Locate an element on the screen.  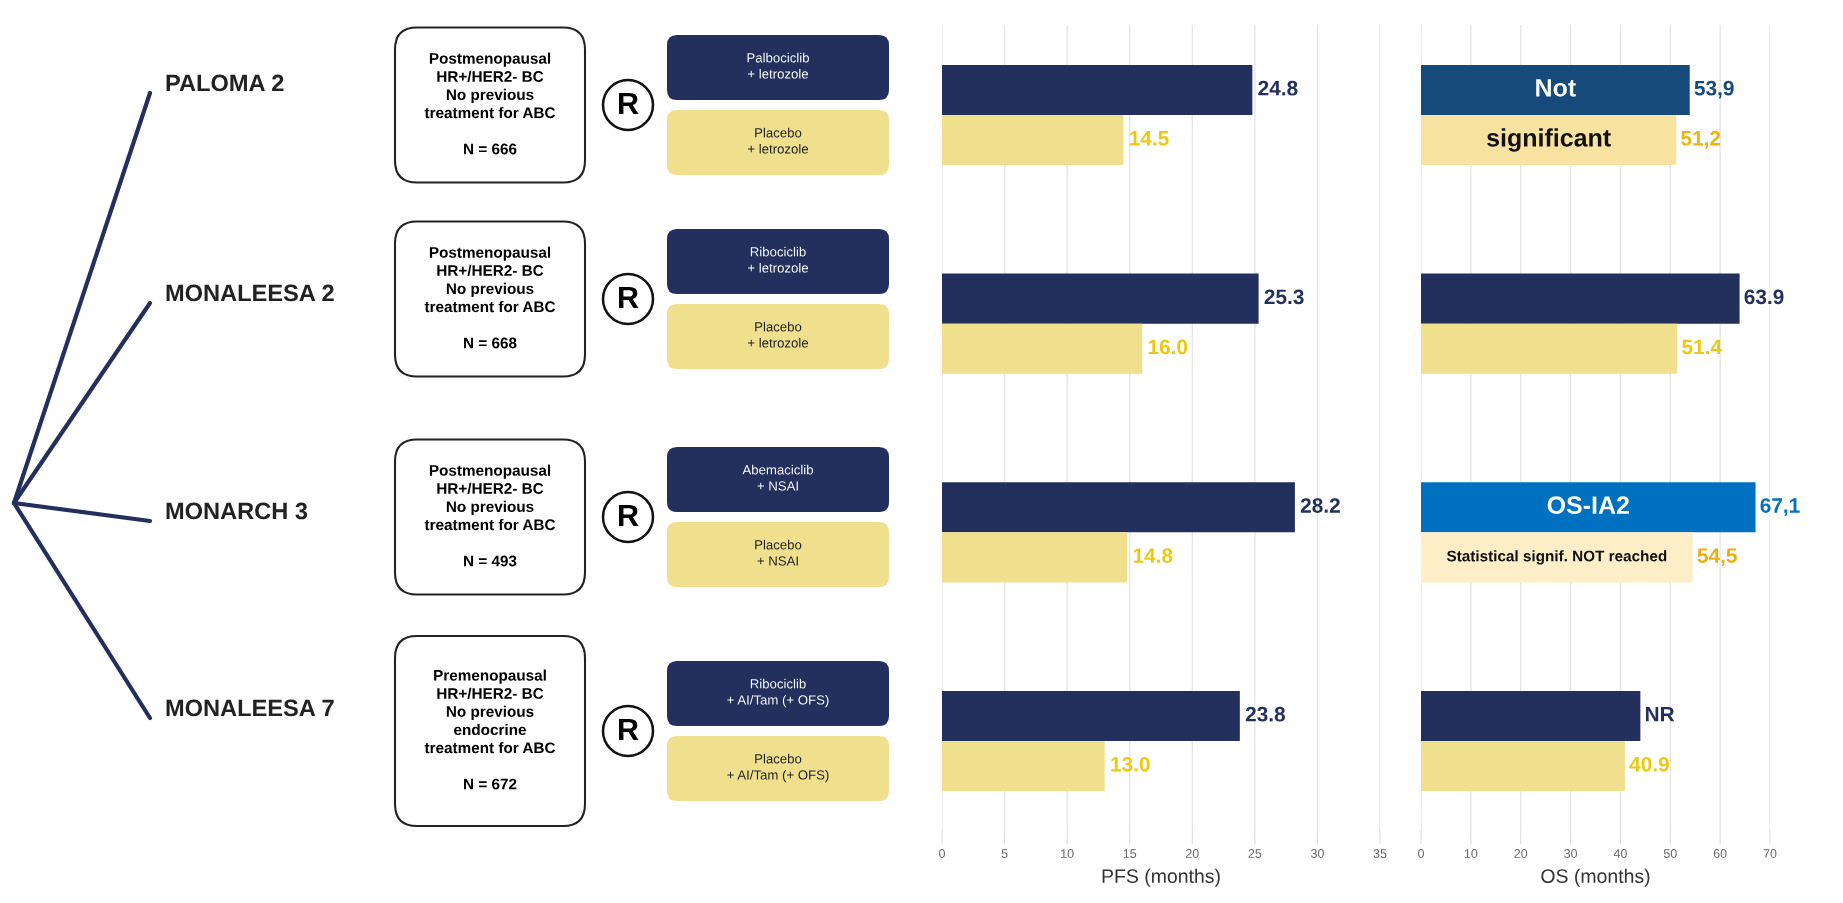
x-tick-label: 40 is located at coordinates (1620, 853).